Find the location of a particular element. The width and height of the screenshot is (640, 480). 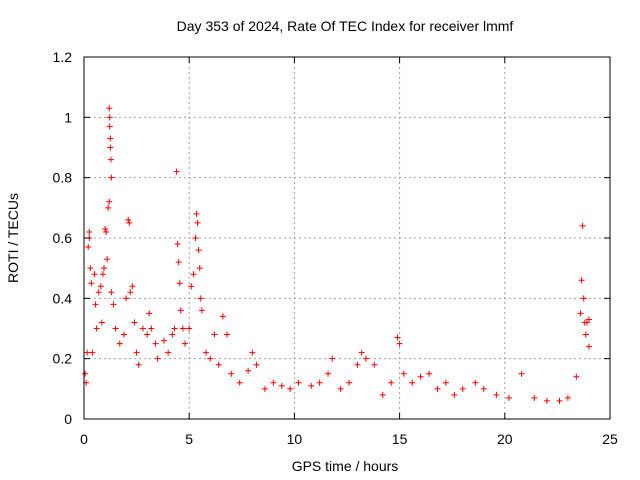

y-tick-label: 1.2 is located at coordinates (63, 57).